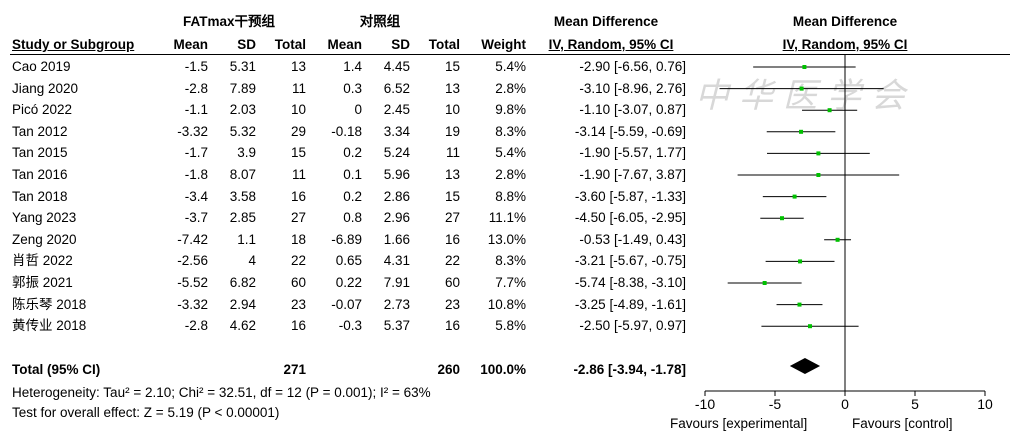  I want to click on col-mean2-header: Mean, so click(344, 44).